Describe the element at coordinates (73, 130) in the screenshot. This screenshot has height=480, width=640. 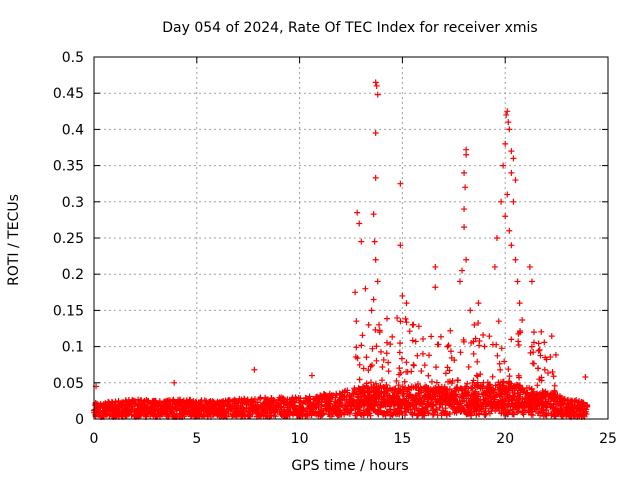
I see `y-tick-label: 0.4` at that location.